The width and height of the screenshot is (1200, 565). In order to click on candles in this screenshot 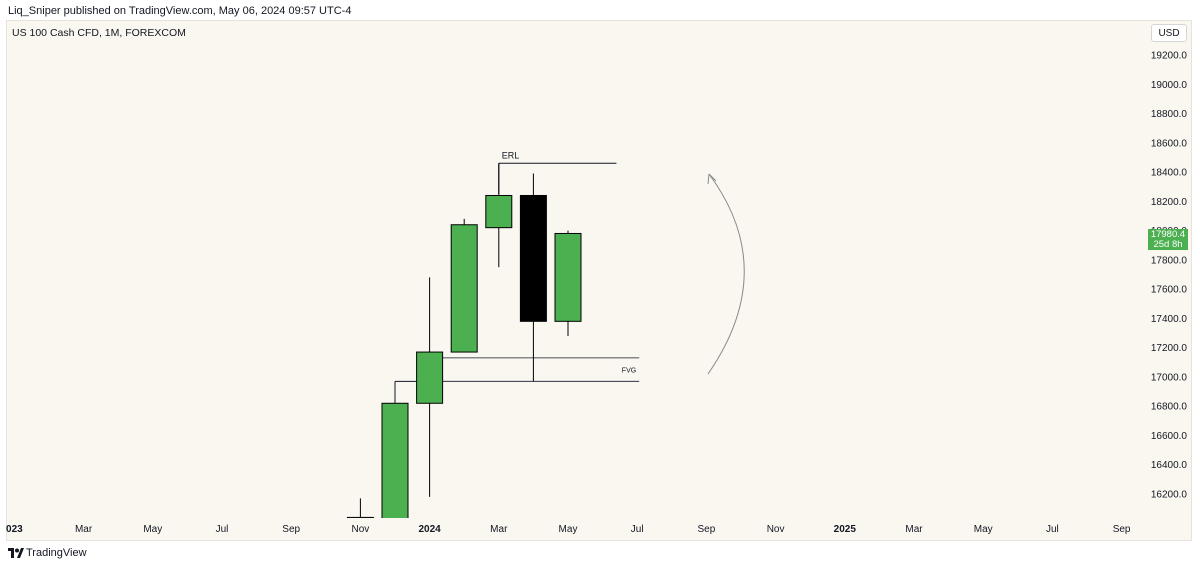, I will do `click(464, 340)`.